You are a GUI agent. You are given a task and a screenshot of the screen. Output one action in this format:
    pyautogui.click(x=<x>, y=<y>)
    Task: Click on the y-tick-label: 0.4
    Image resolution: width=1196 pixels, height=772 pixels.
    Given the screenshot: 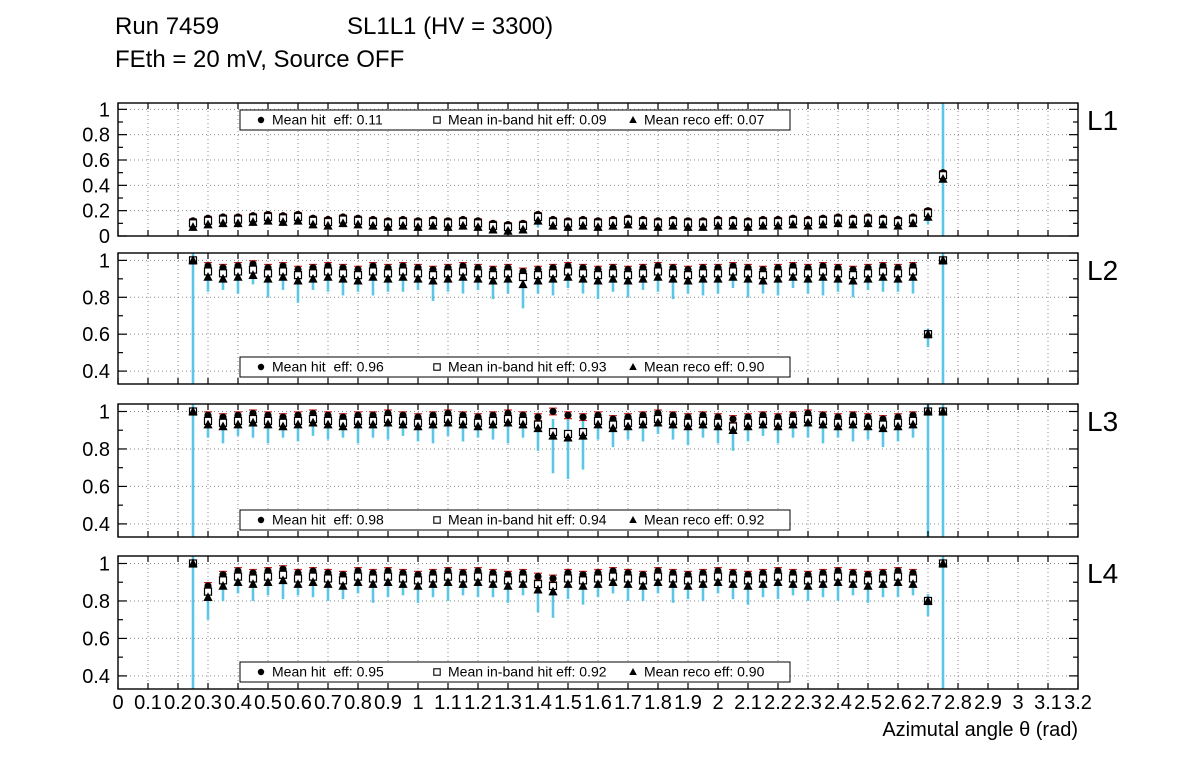 What is the action you would take?
    pyautogui.click(x=96, y=525)
    